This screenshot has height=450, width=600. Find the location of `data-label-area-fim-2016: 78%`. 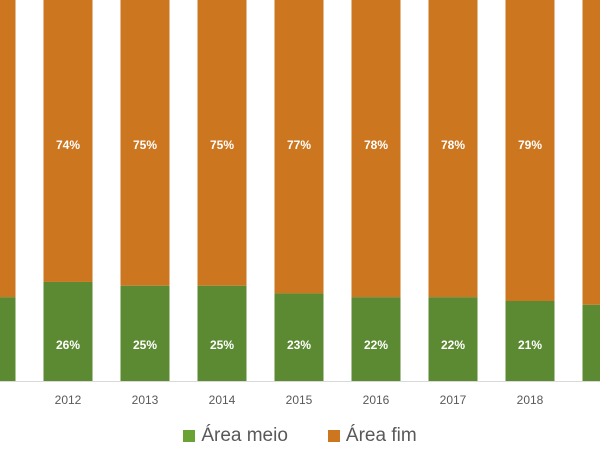

data-label-area-fim-2016: 78% is located at coordinates (376, 145).